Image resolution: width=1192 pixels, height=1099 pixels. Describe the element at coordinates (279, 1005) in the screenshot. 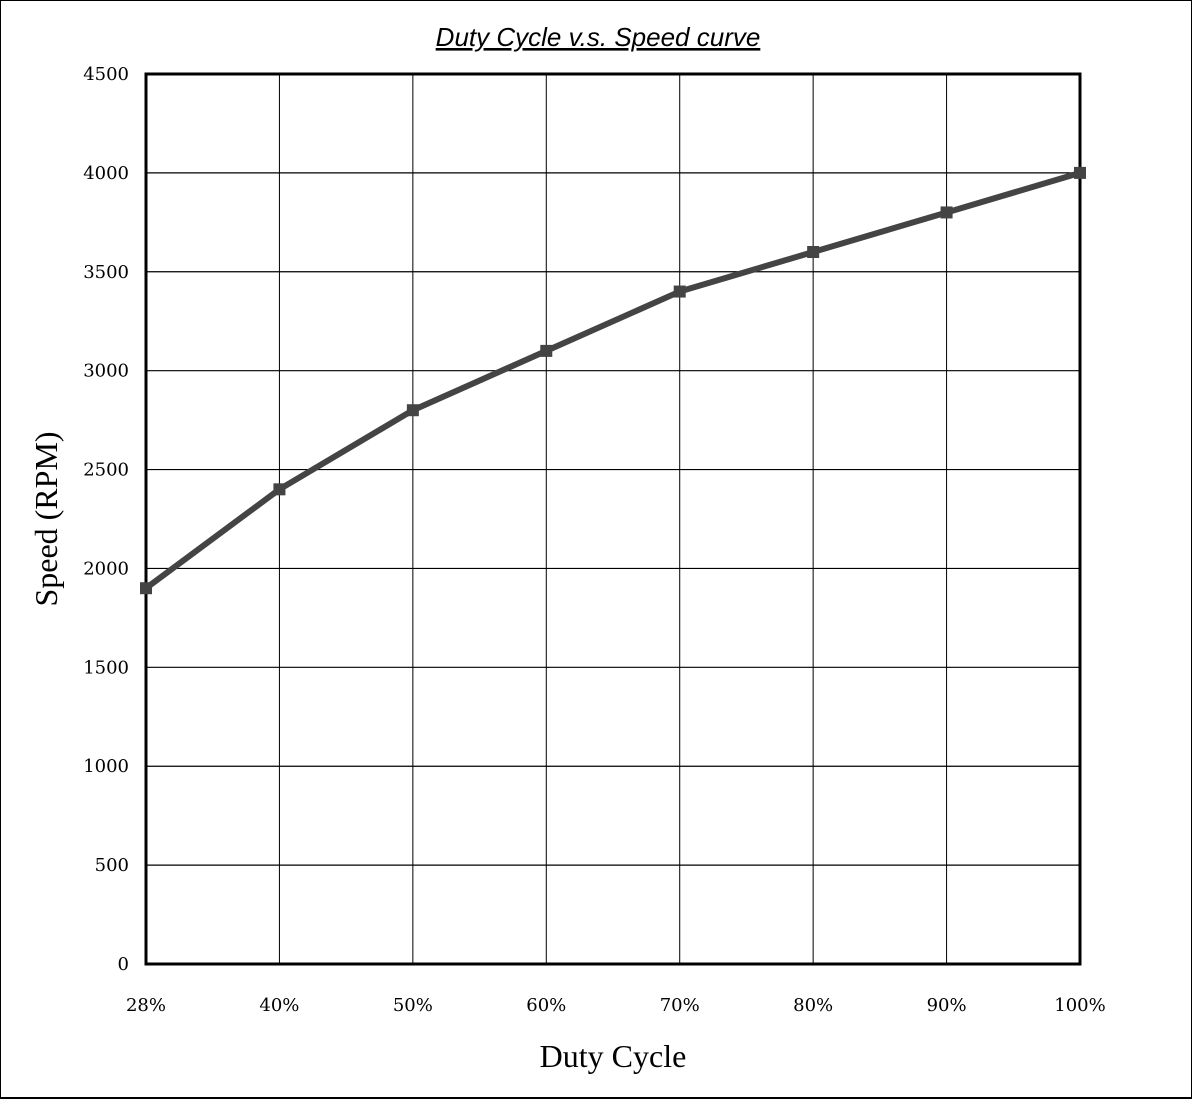

I see `x-tick-label: 40%` at that location.